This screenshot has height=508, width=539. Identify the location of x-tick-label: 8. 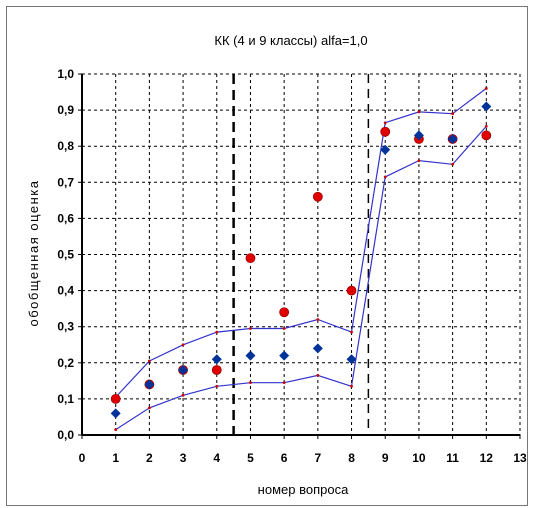
(351, 458).